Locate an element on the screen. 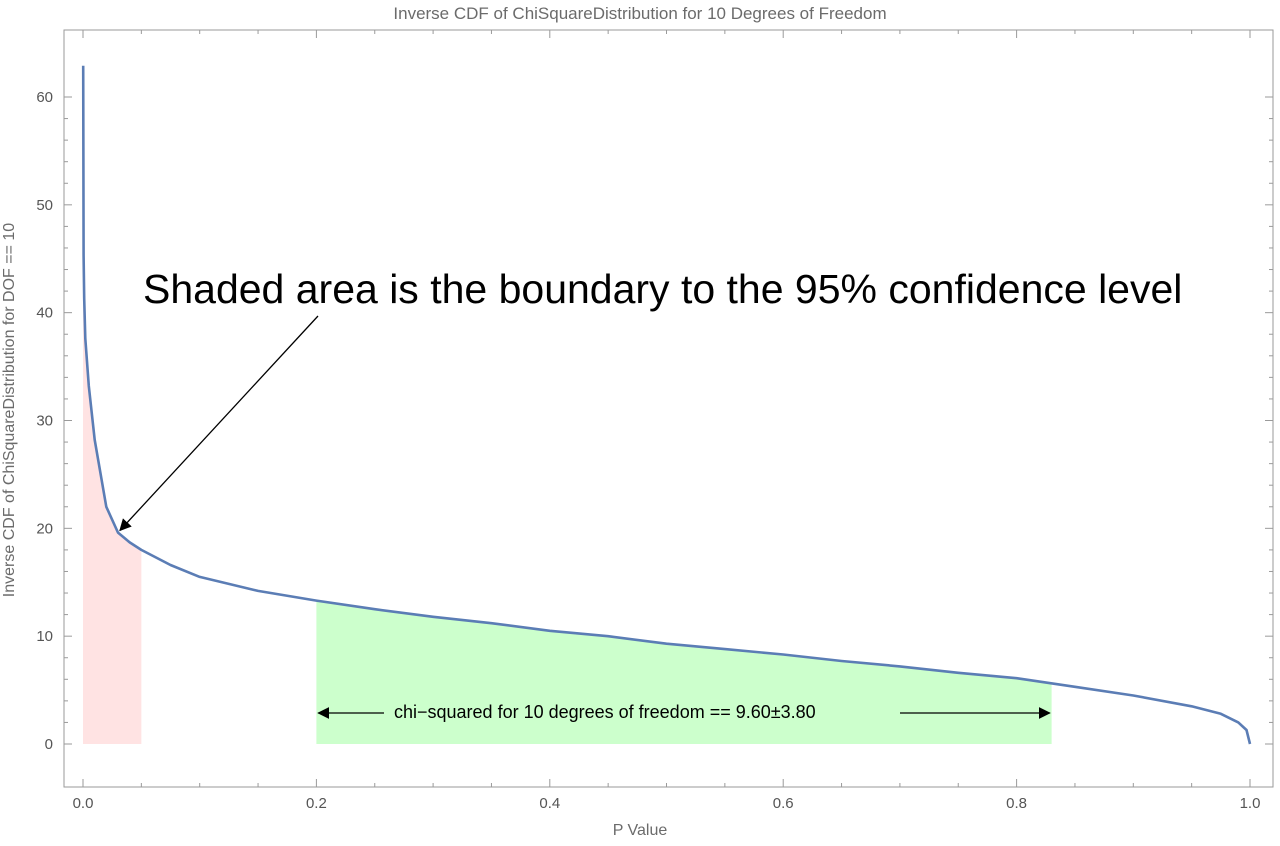  annotation-arrow-confidence is located at coordinates (219, 423).